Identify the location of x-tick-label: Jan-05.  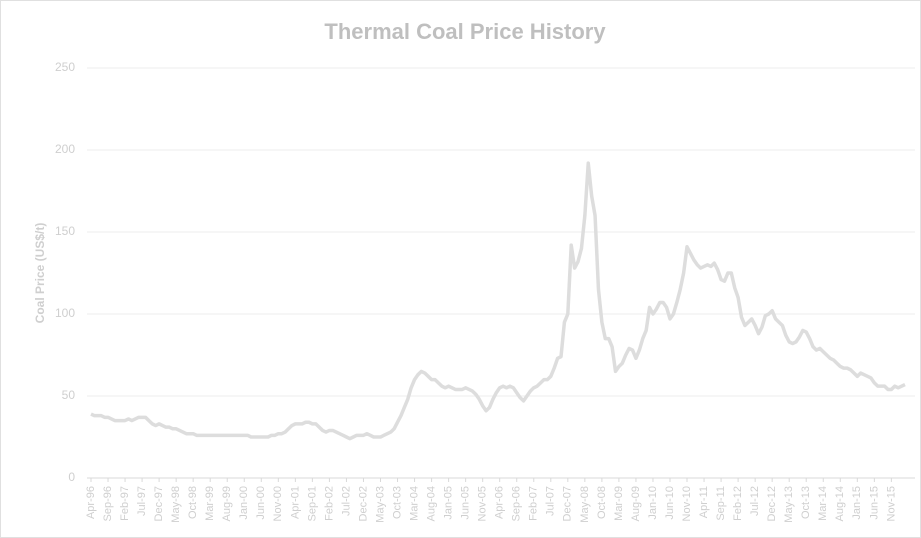
(449, 503).